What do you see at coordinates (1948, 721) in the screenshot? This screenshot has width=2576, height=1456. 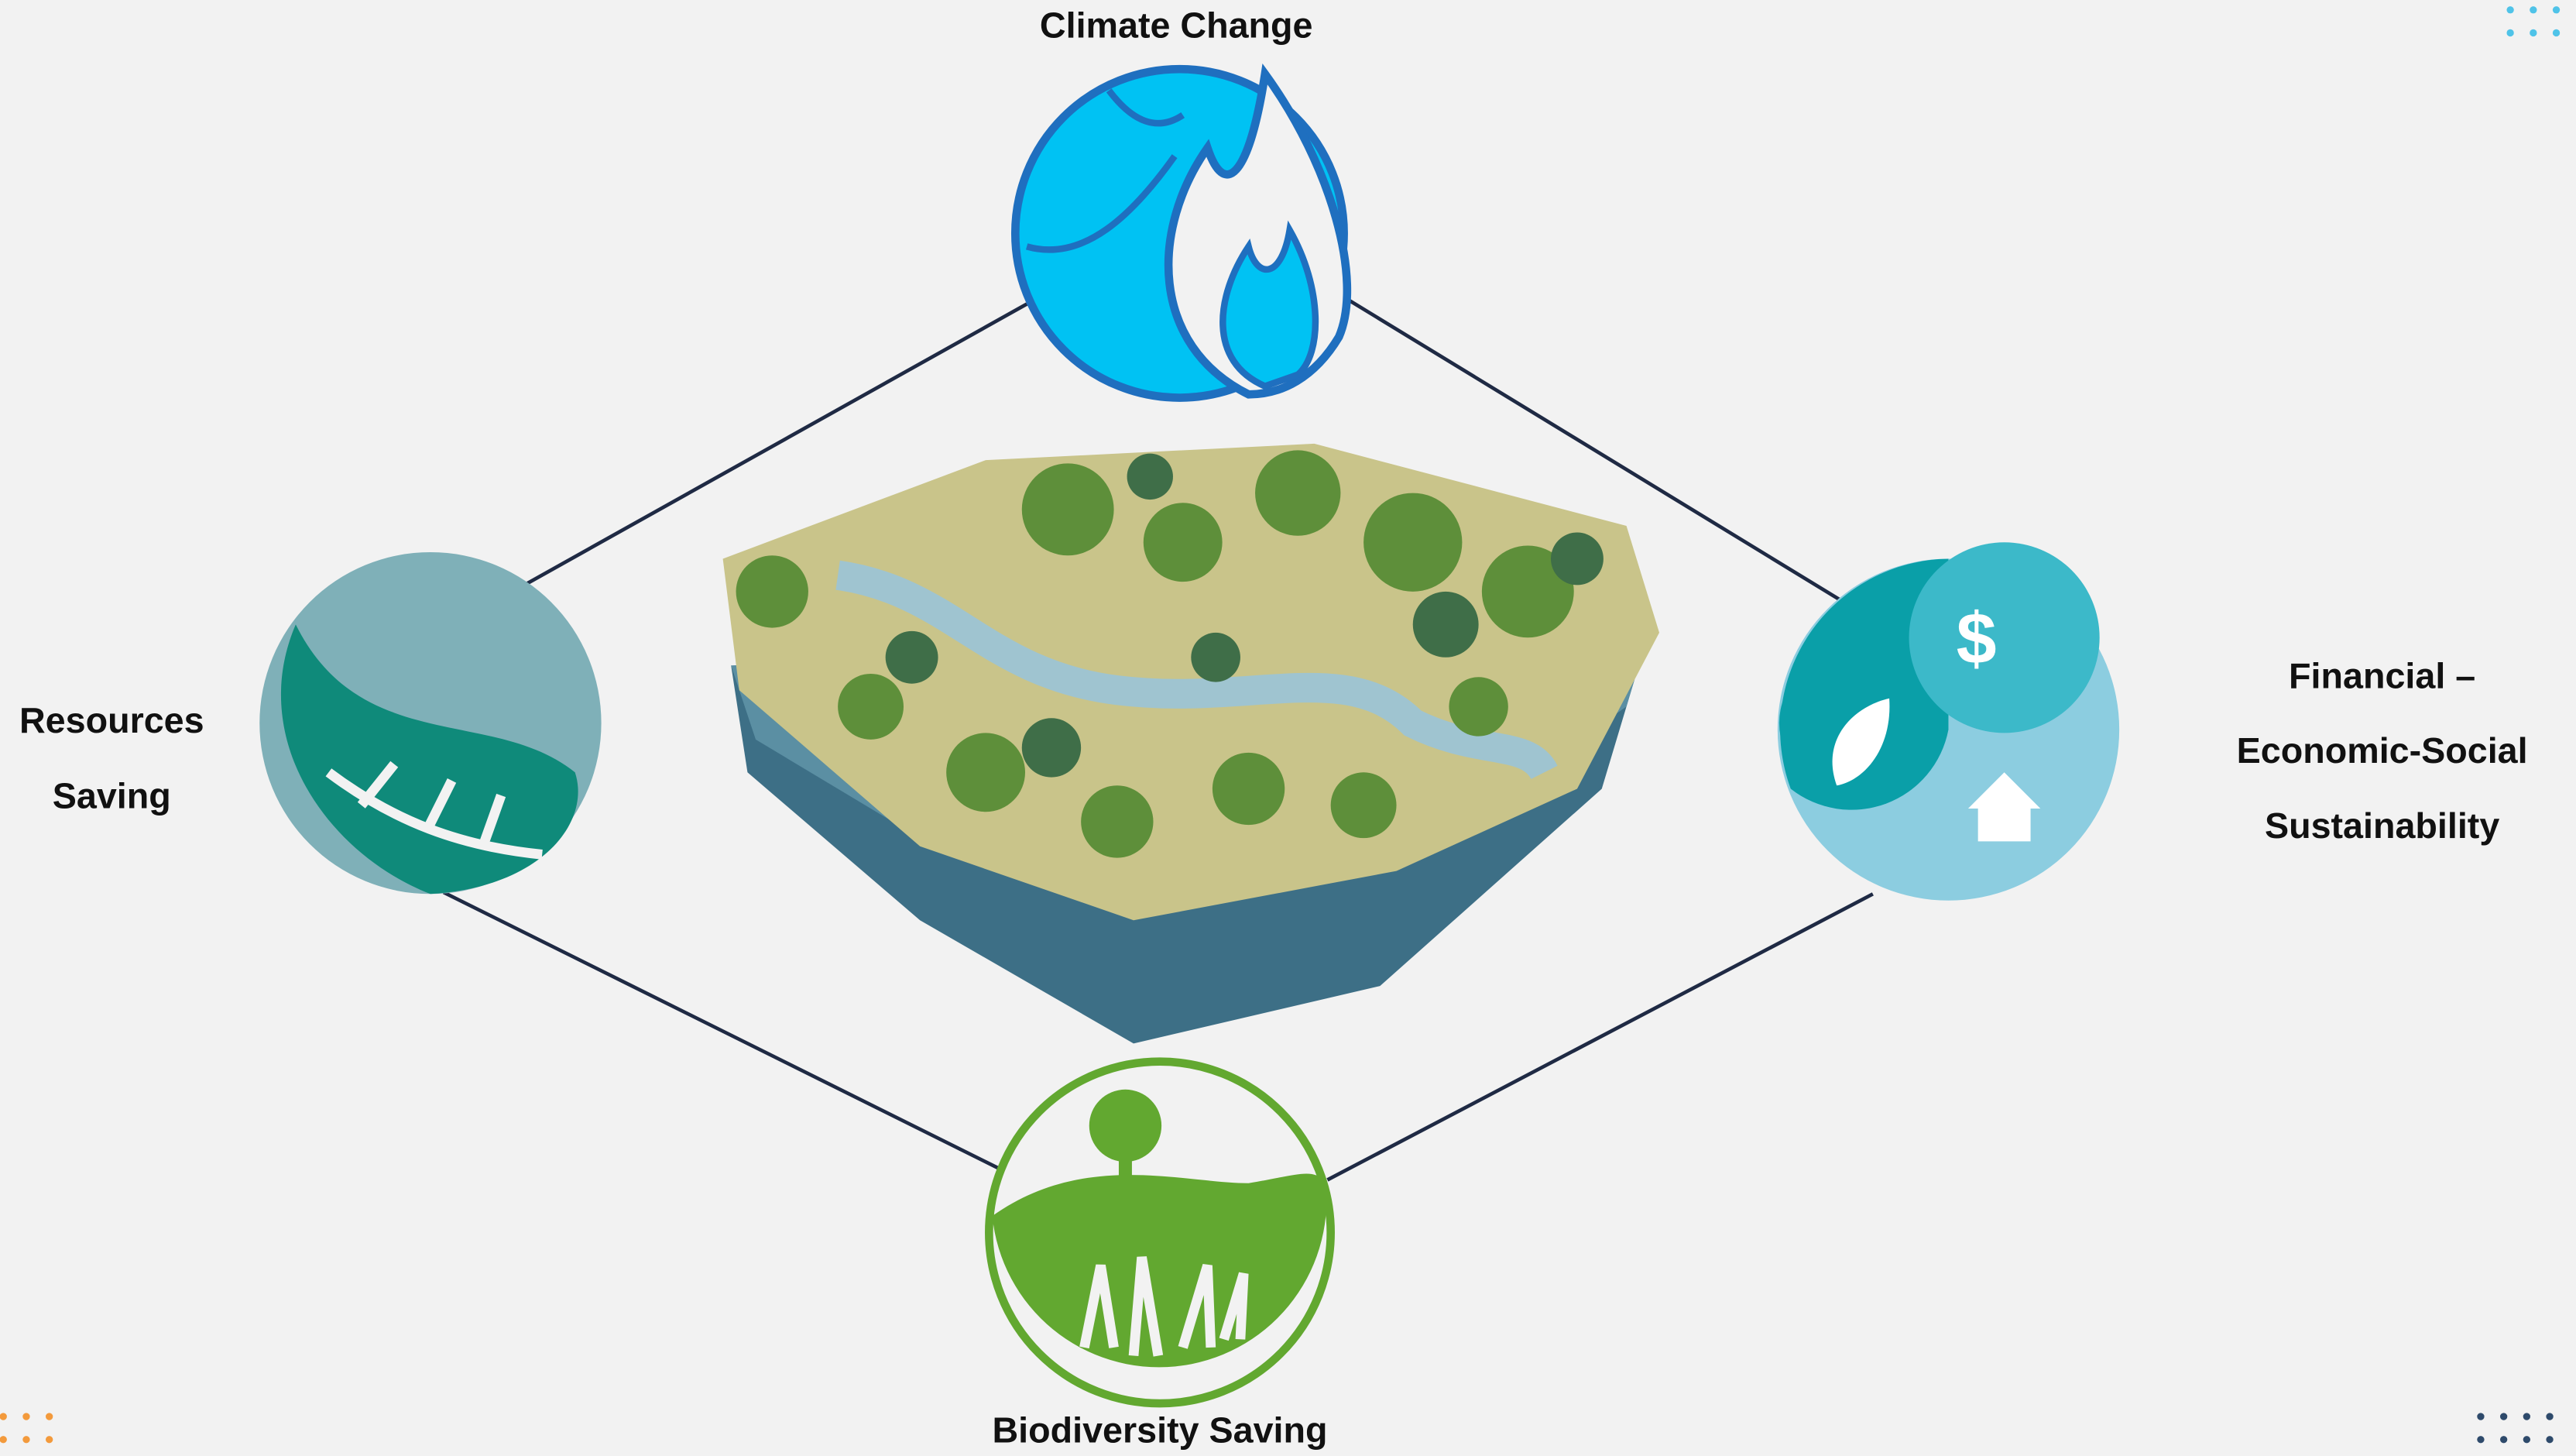 I see `financial-icon: $` at bounding box center [1948, 721].